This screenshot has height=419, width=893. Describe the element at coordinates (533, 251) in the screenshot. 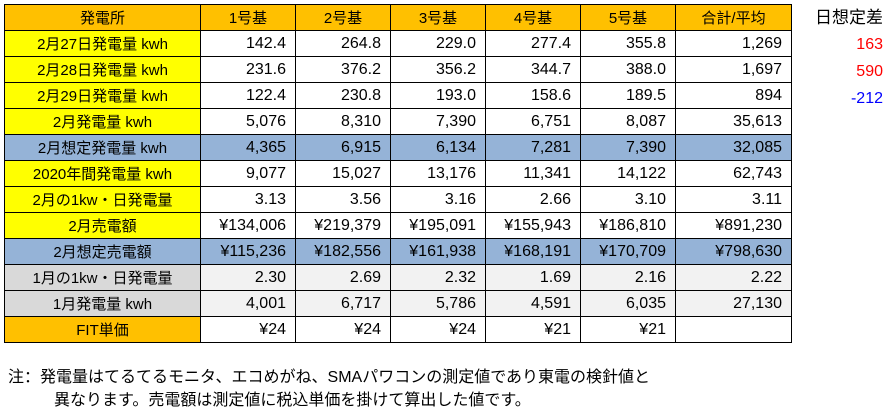

I see `data-cell: ¥168,191` at that location.